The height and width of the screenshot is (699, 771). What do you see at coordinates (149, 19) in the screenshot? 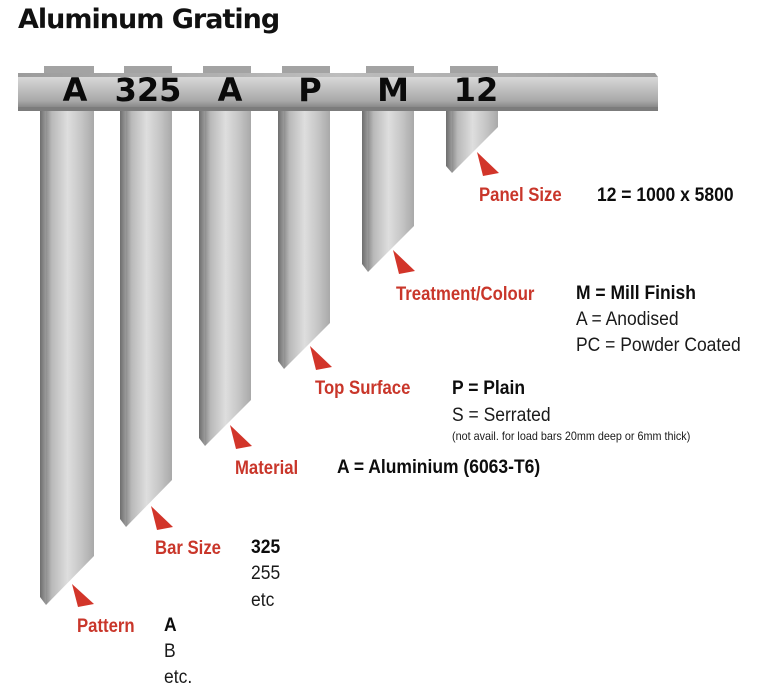
I see `page-title: Aluminum Grating` at bounding box center [149, 19].